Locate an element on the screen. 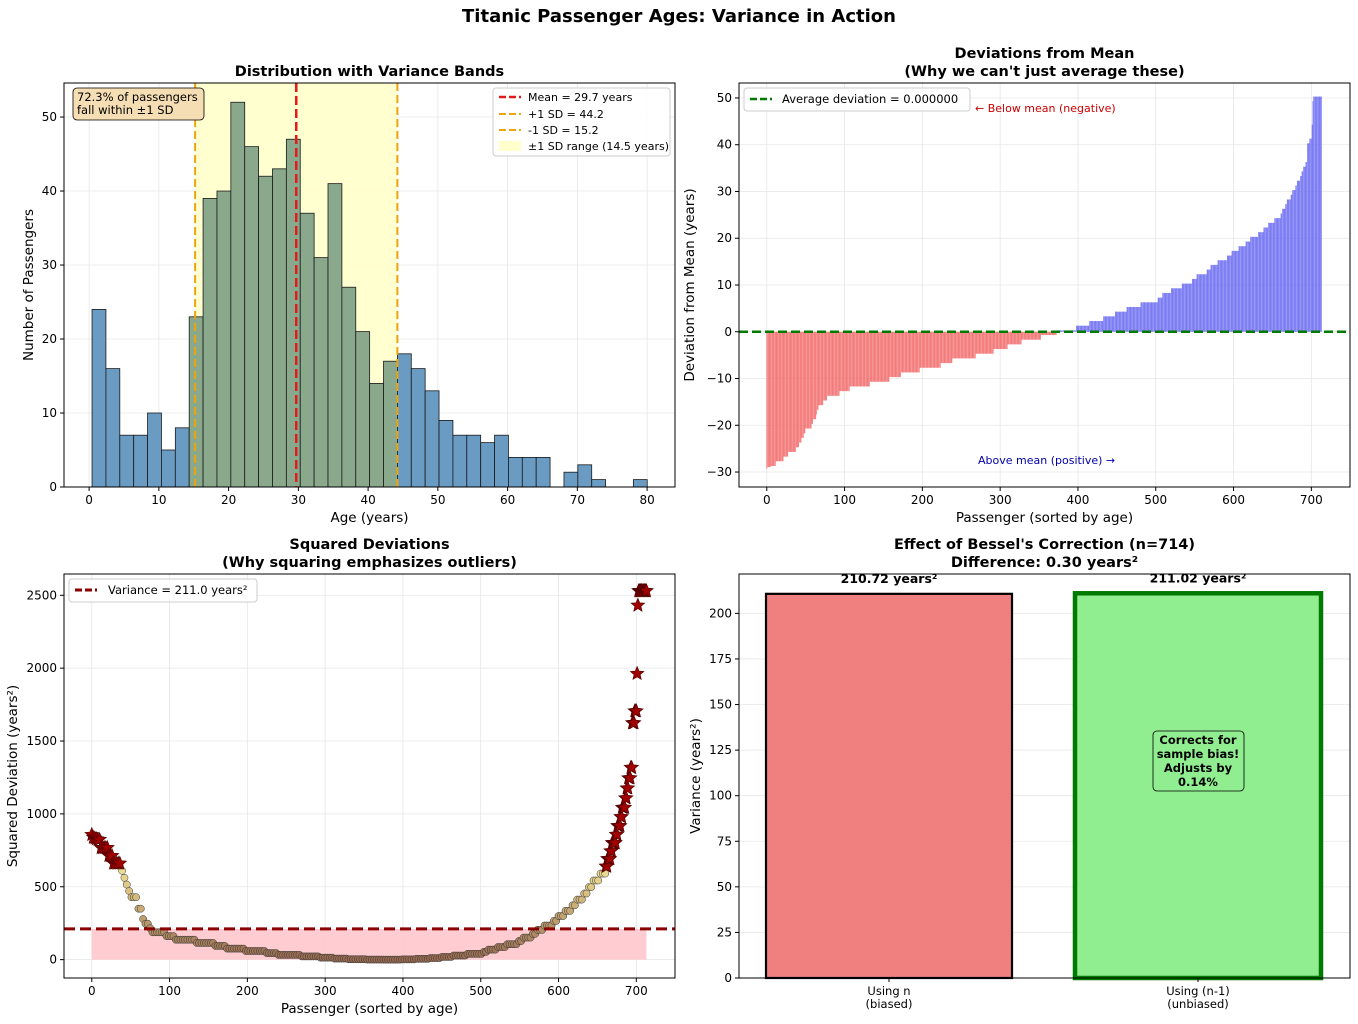 Image resolution: width=1358 pixels, height=1024 pixels. x-tick-label: 100 is located at coordinates (844, 500).